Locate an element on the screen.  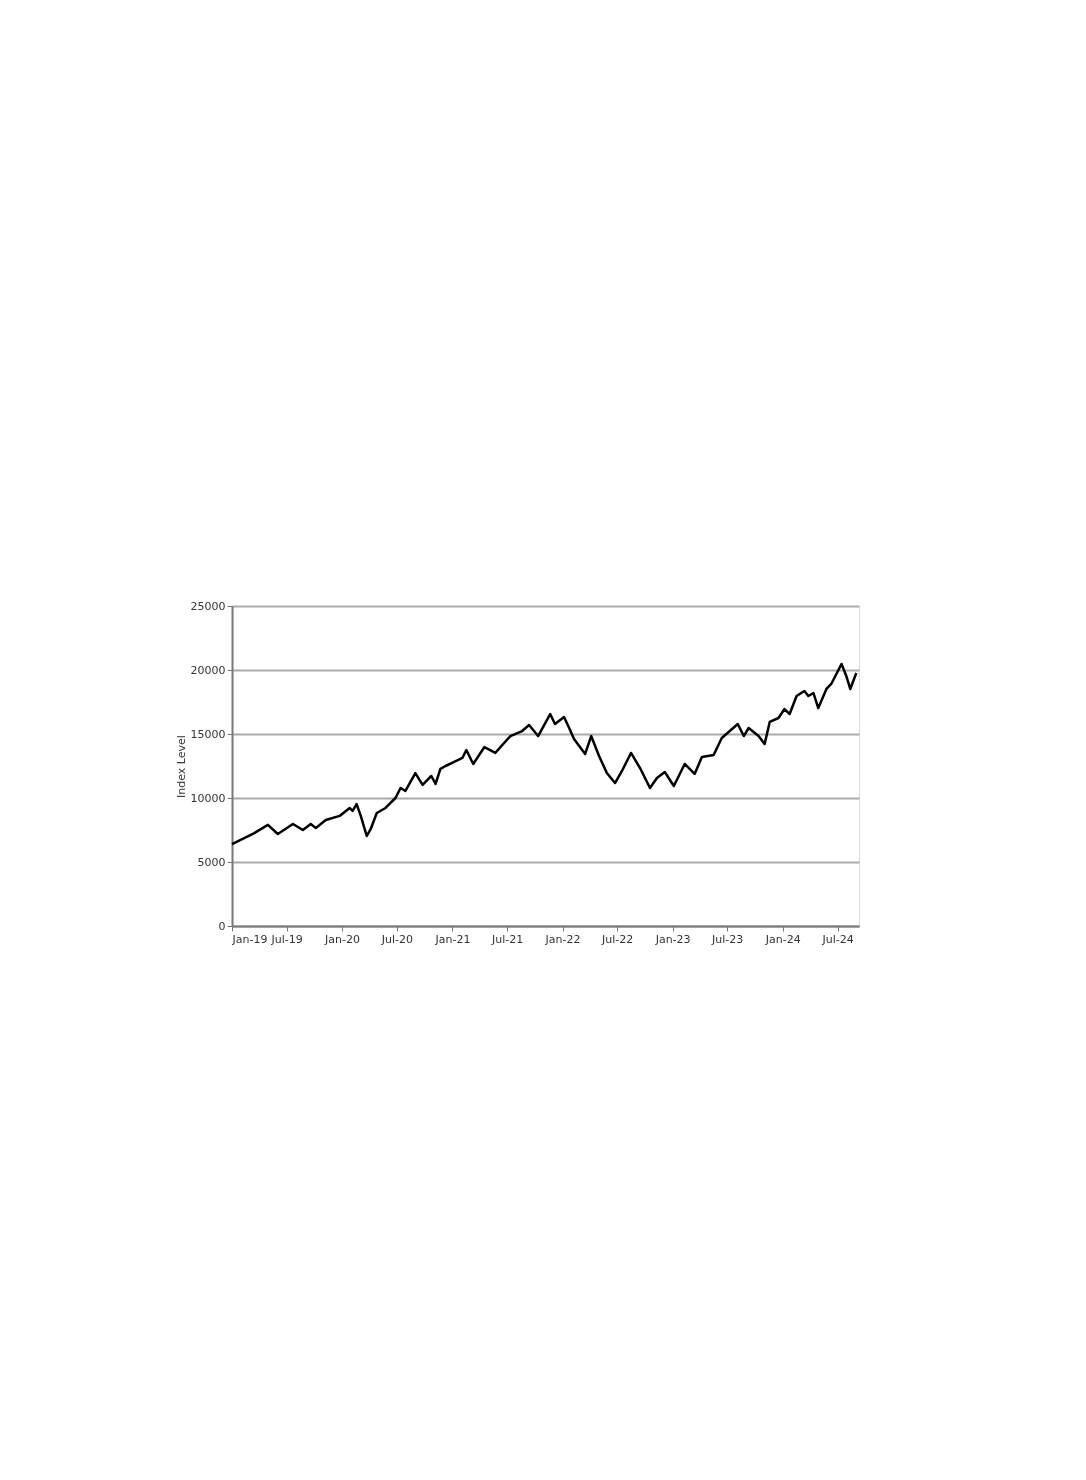
x-tick-label: Jan-24 is located at coordinates (782, 939).